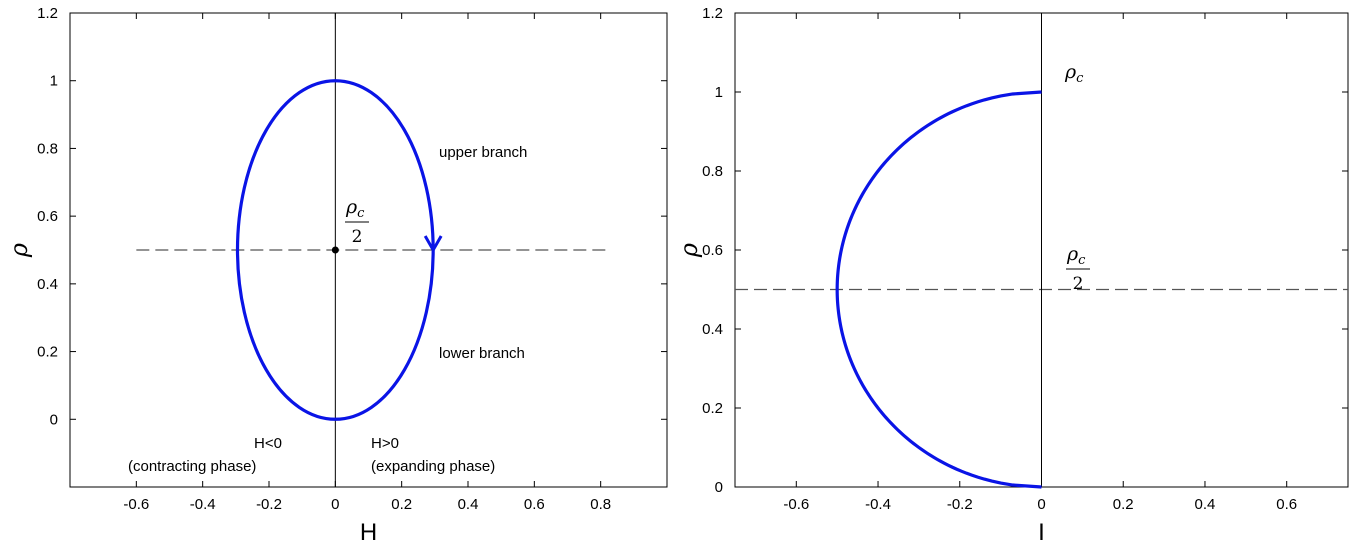 Image resolution: width=1361 pixels, height=546 pixels. What do you see at coordinates (47, 148) in the screenshot?
I see `left-y-tick-label: 0.8` at bounding box center [47, 148].